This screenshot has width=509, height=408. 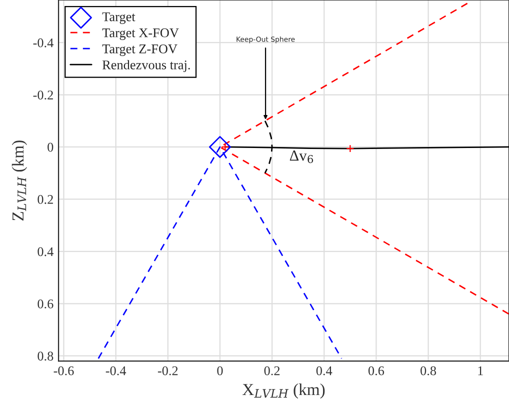 I want to click on x-axis-title: X$_{LVLH}$ (km), so click(x=283, y=391).